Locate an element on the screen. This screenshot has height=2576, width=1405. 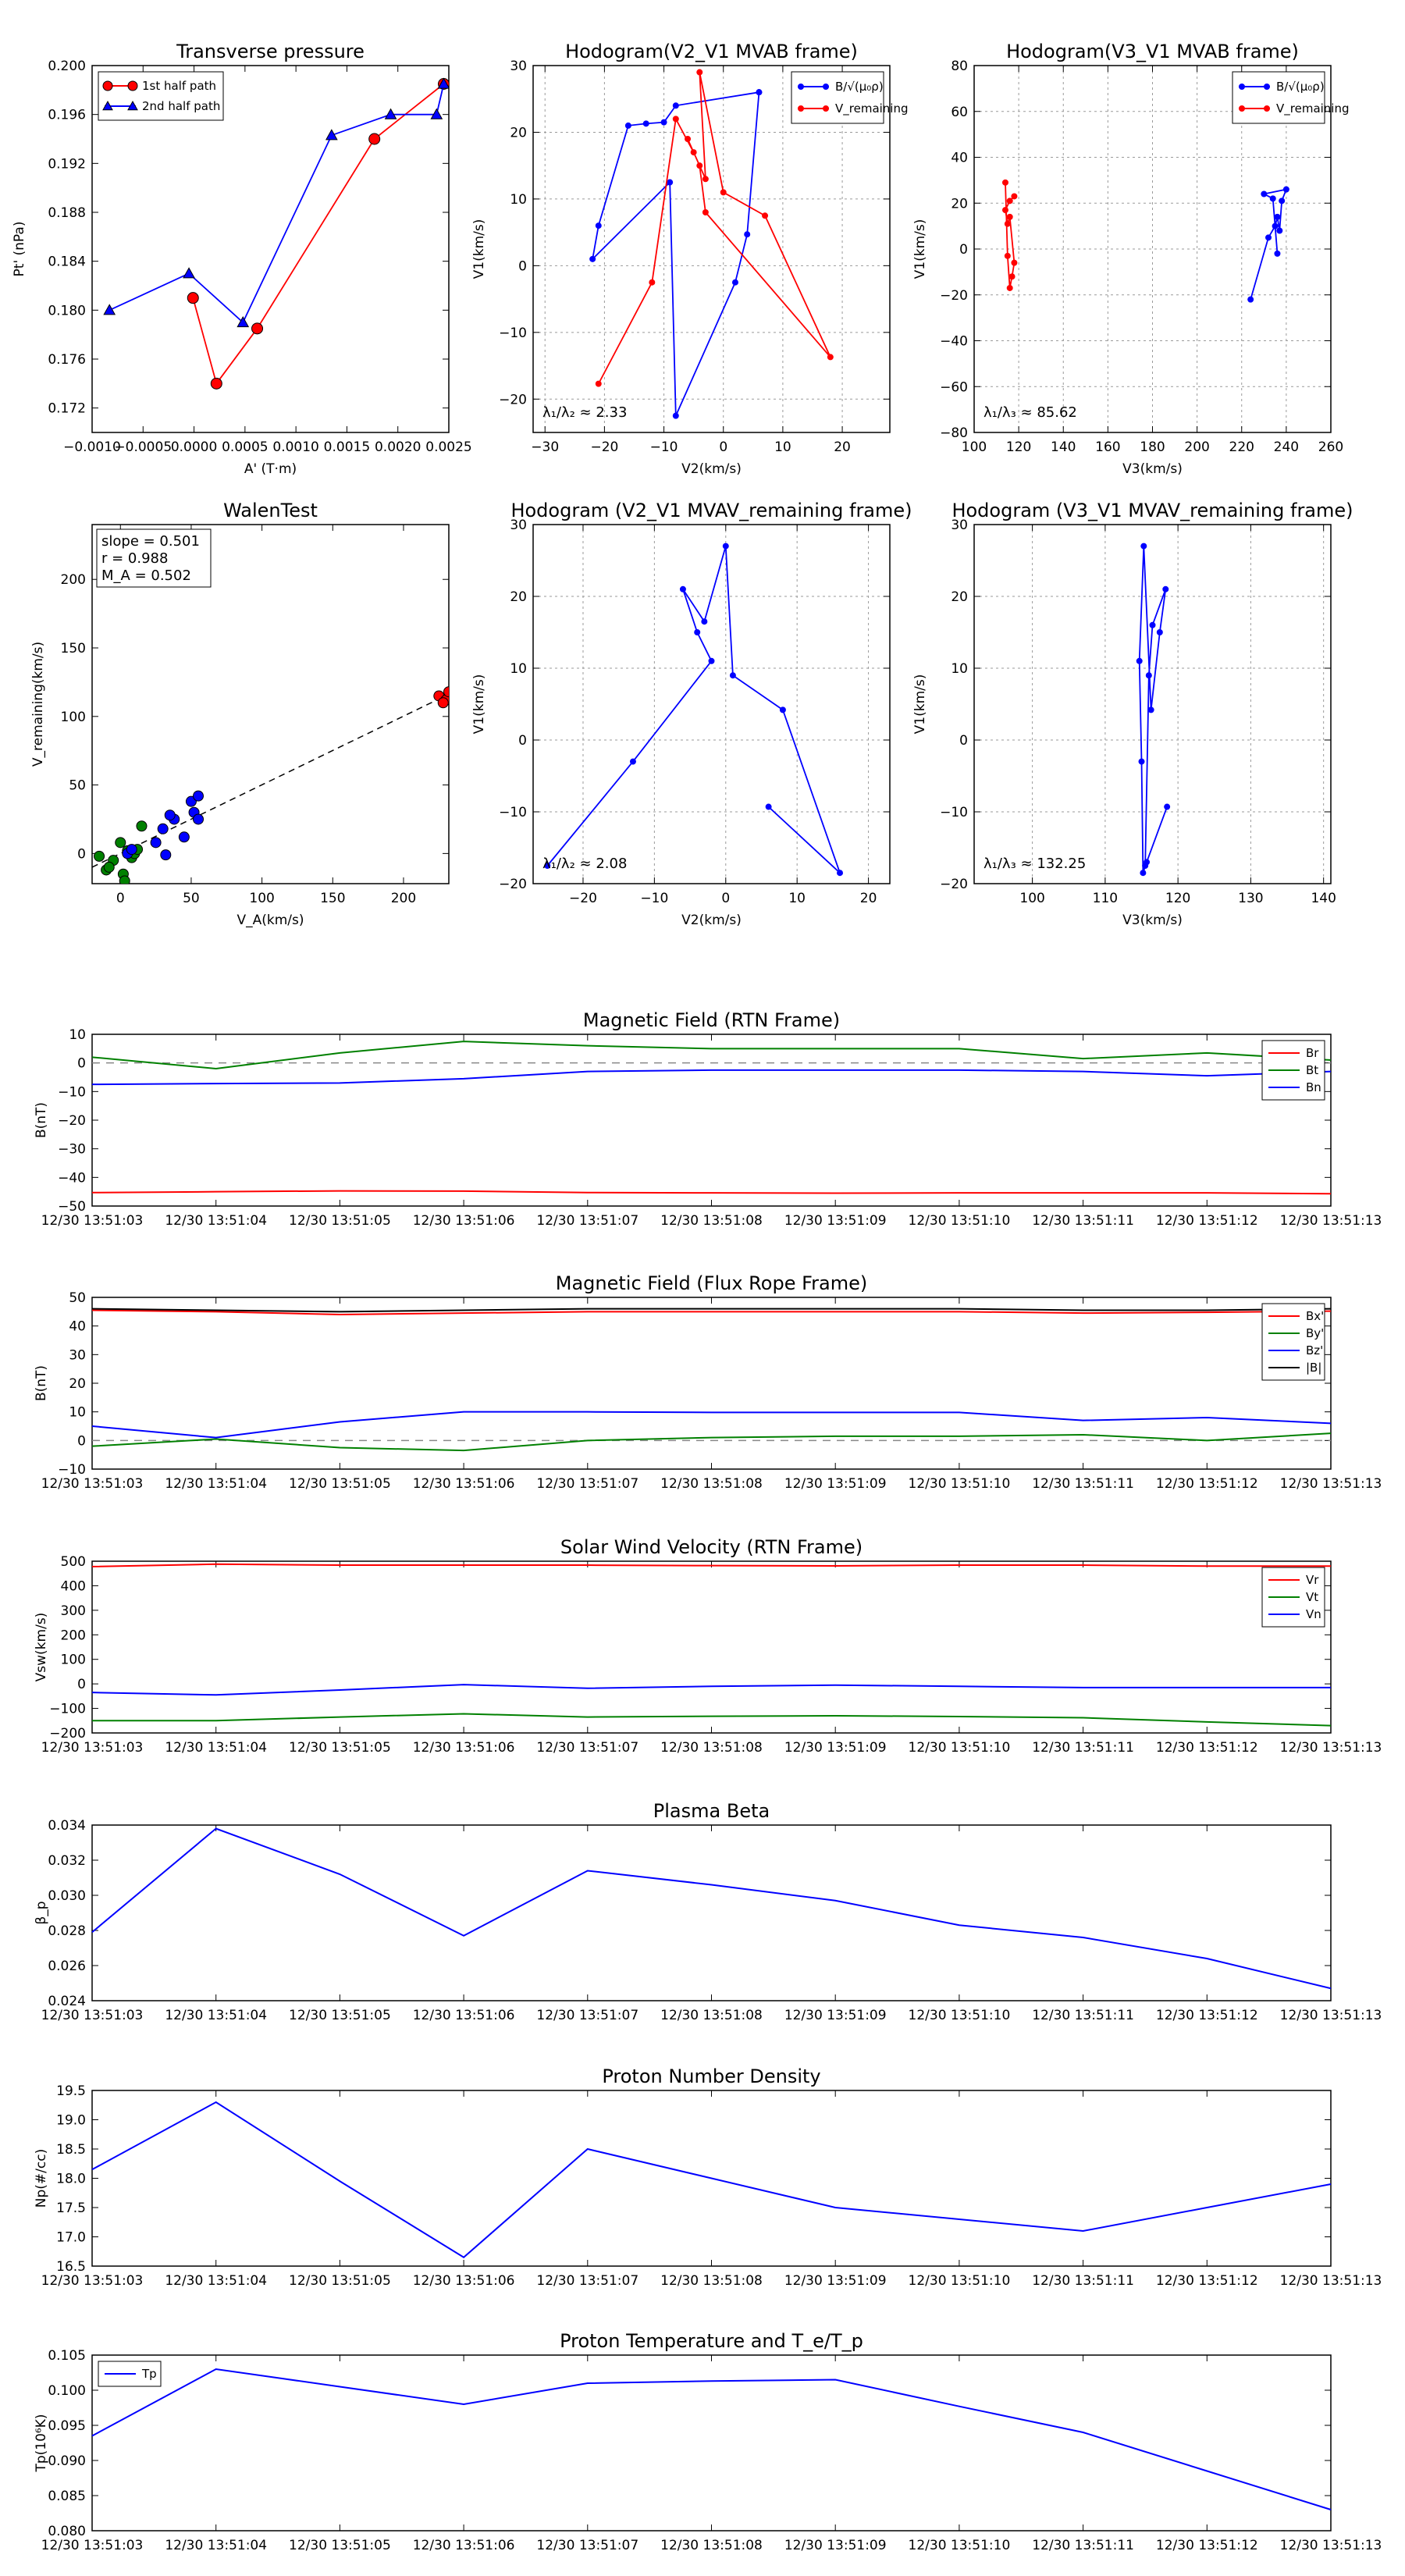
legend-label: B/√(μ₀ρ) is located at coordinates (1300, 87).